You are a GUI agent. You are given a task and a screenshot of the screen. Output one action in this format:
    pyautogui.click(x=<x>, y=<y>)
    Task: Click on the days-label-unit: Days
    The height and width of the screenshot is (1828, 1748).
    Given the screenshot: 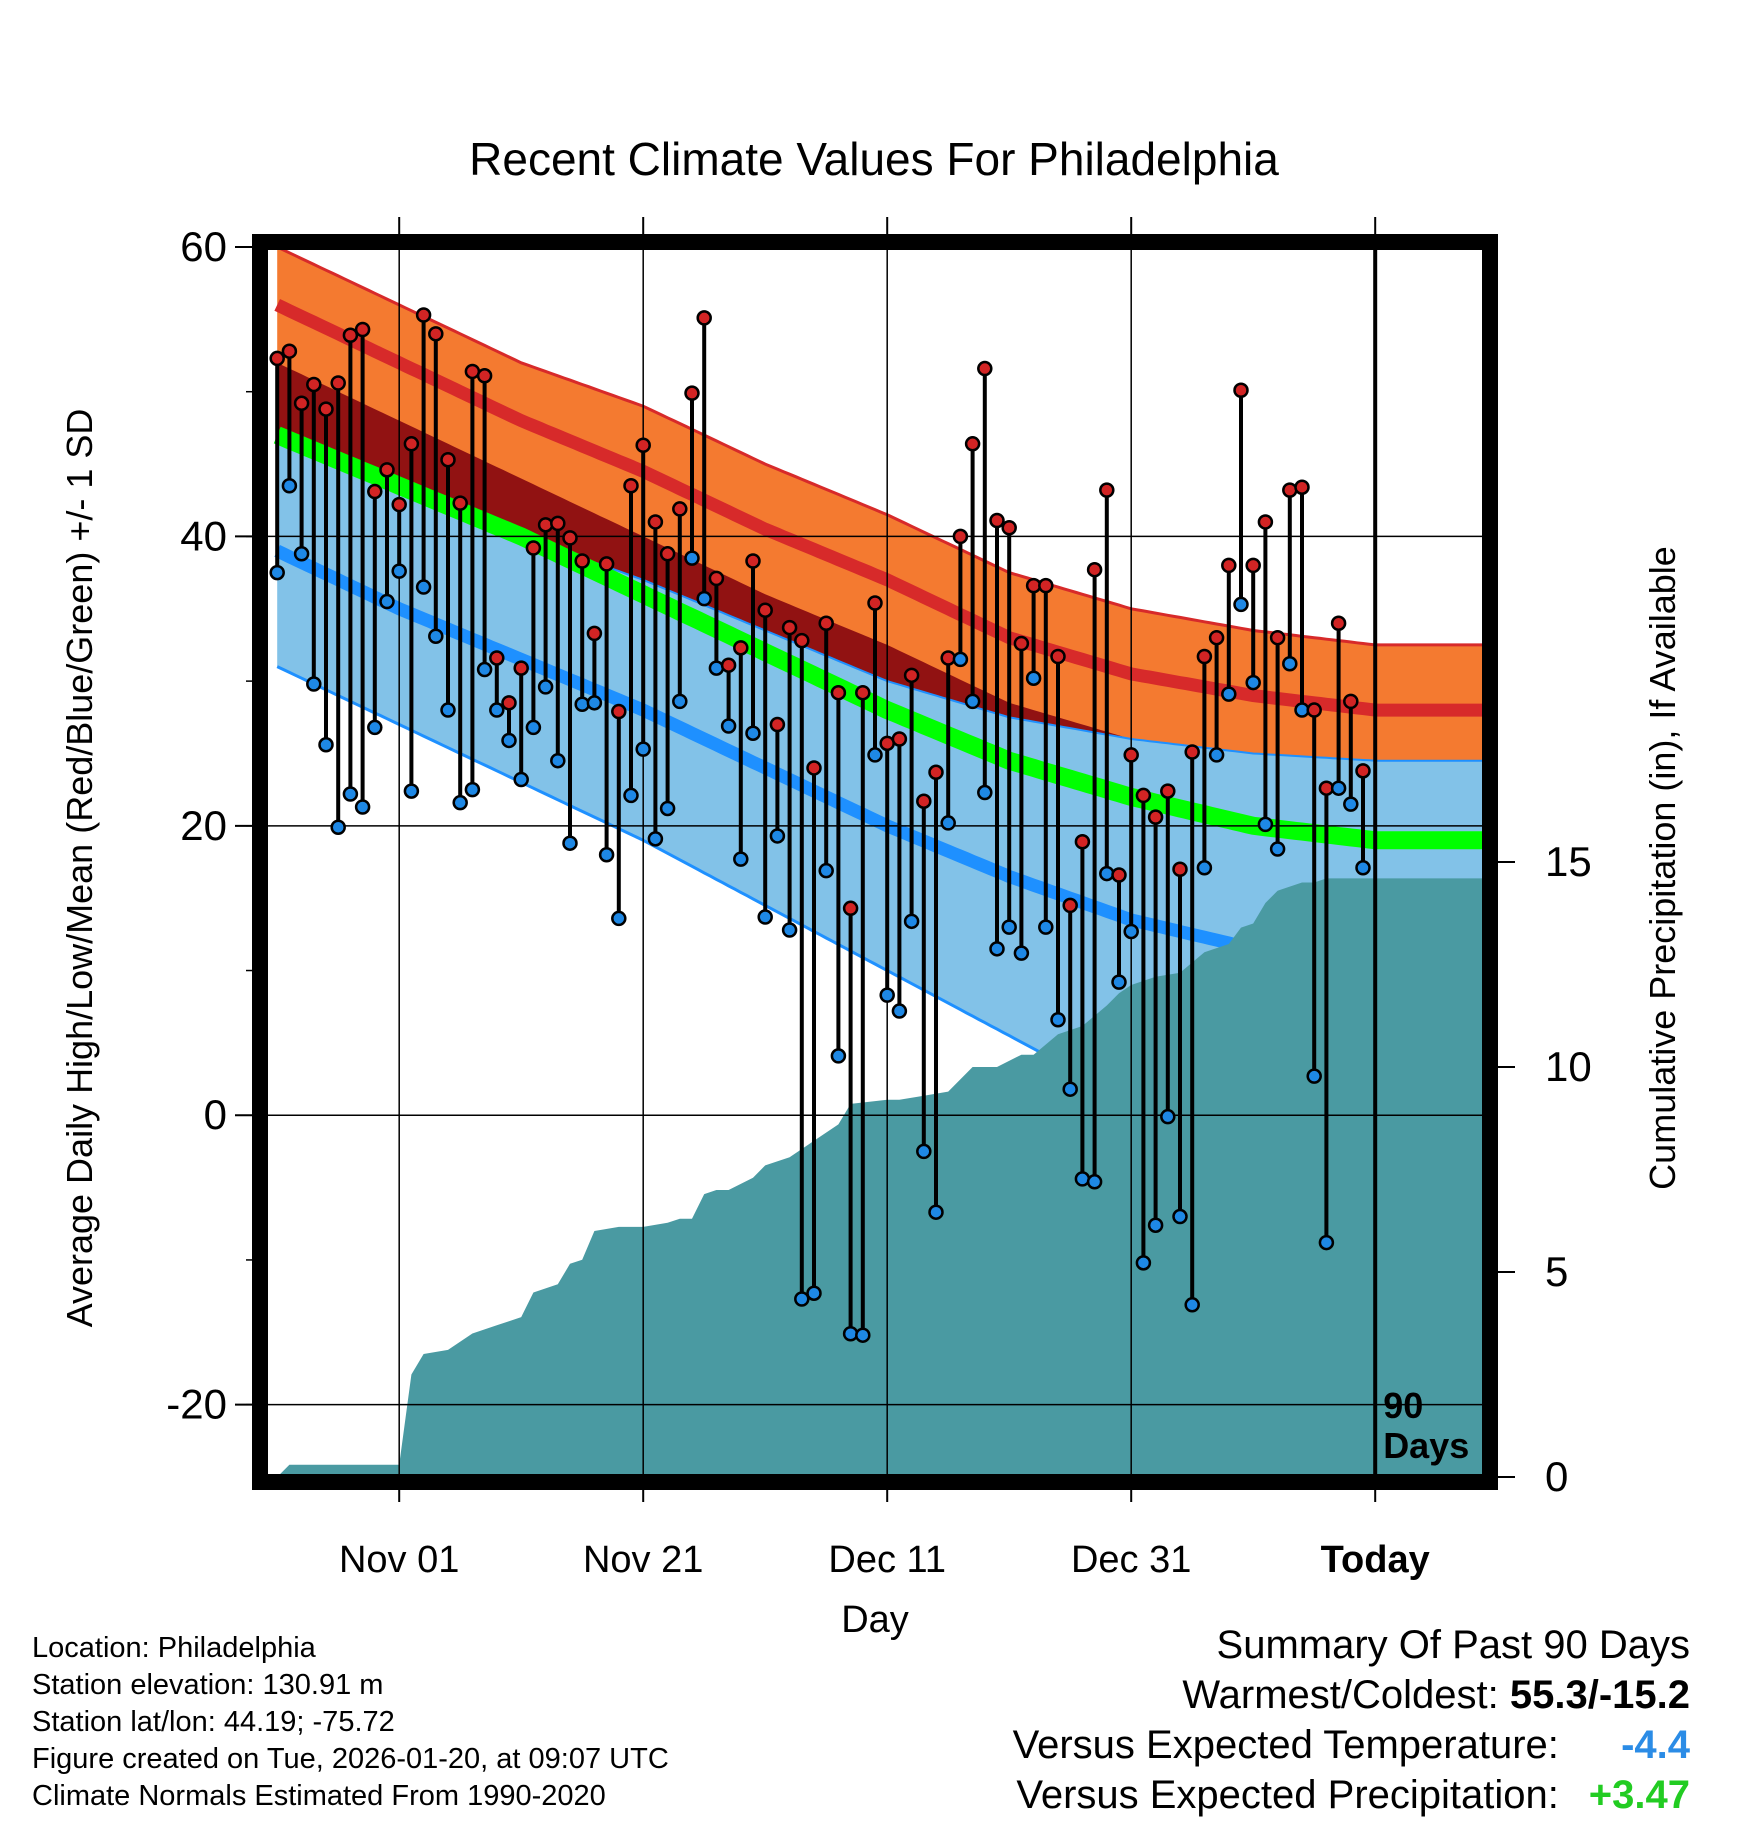 What is the action you would take?
    pyautogui.click(x=1426, y=1445)
    